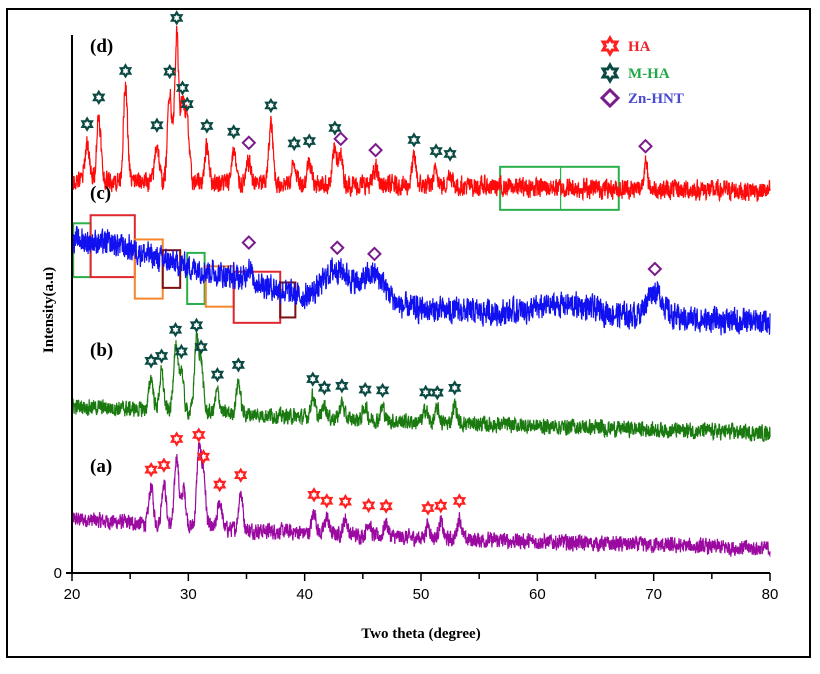 This screenshot has height=674, width=820. Describe the element at coordinates (72, 594) in the screenshot. I see `x-tick-label: 20` at that location.